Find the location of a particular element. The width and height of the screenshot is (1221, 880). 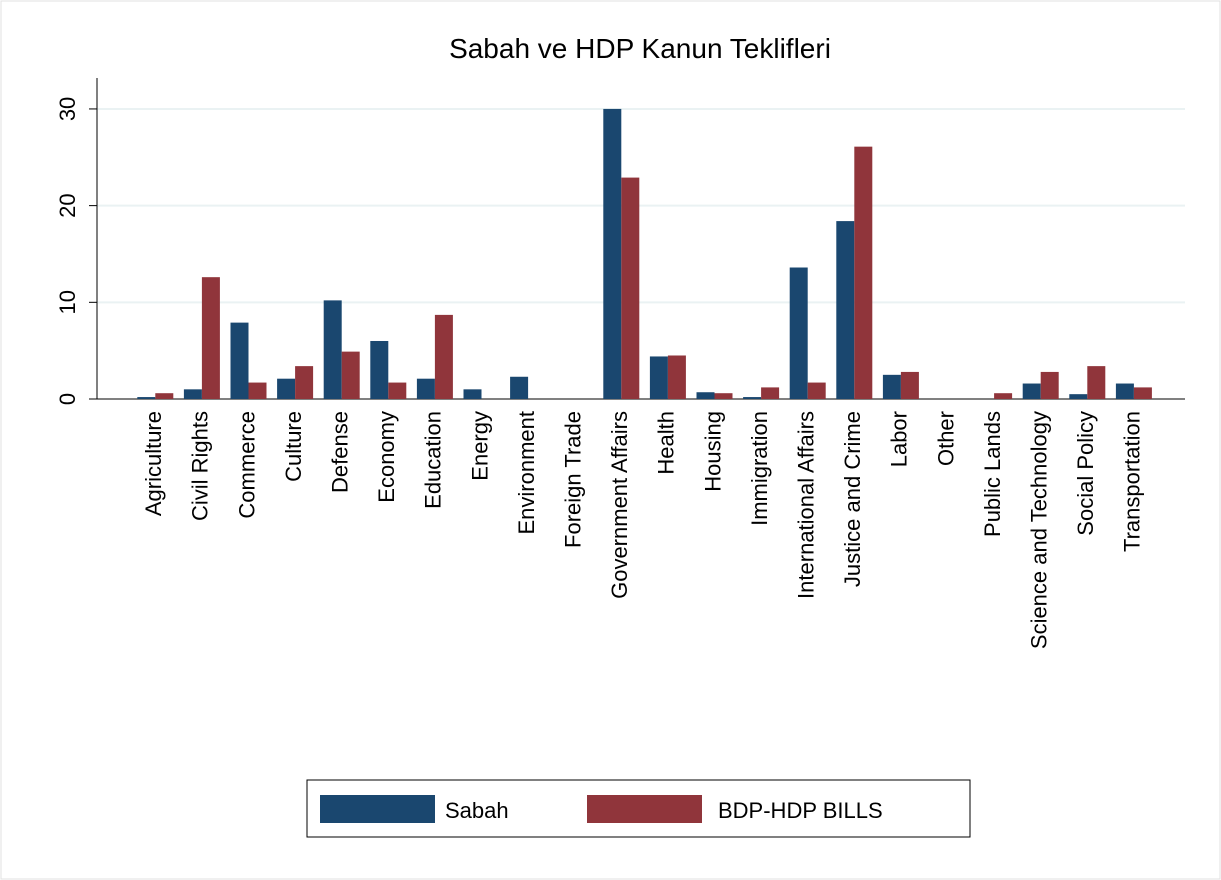

y-tick-label: 30 is located at coordinates (67, 109).